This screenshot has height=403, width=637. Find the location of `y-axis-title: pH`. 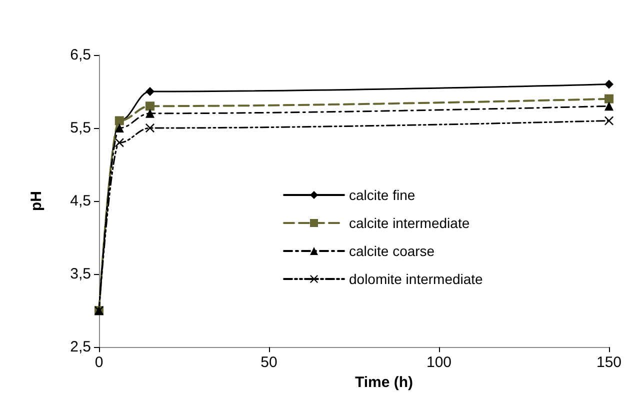

y-axis-title: pH is located at coordinates (36, 201).